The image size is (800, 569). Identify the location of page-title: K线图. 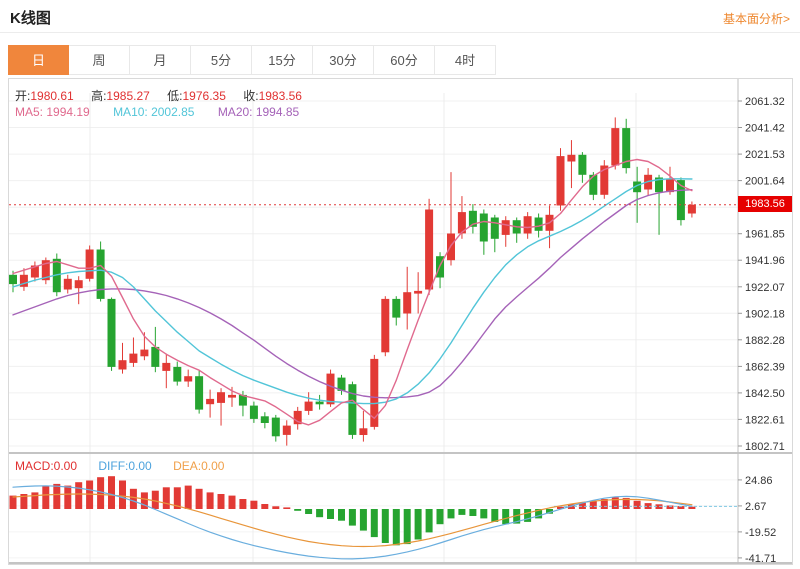
(30, 18).